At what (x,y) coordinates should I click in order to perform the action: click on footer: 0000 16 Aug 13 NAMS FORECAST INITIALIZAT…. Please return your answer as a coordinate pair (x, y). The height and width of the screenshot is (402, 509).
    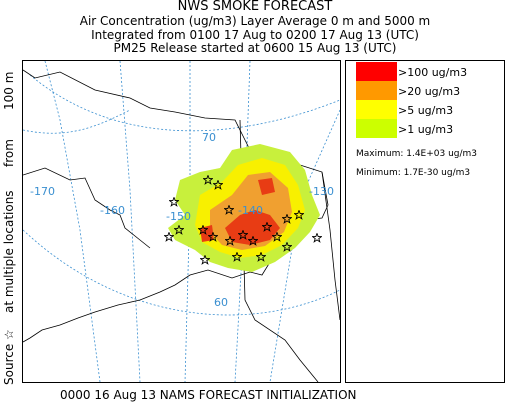
    Looking at the image, I should click on (208, 395).